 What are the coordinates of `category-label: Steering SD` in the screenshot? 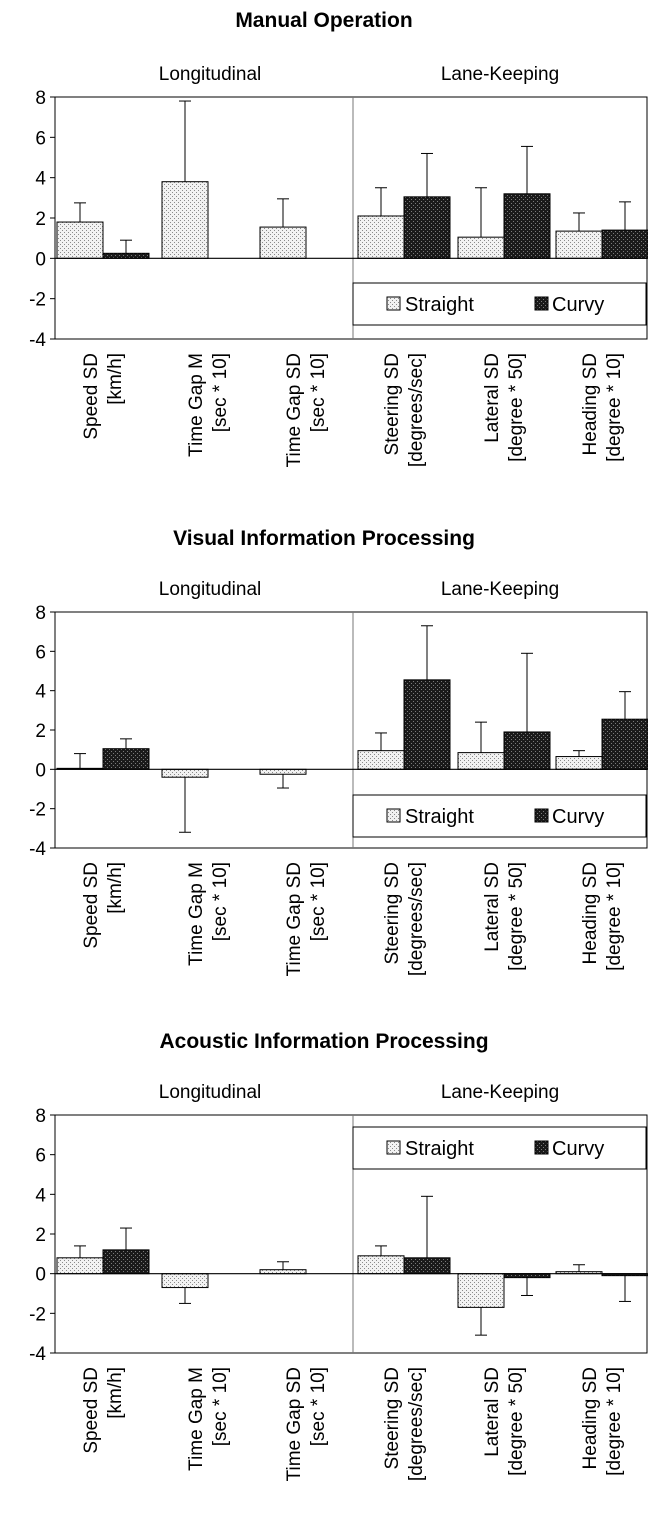 It's located at (392, 404).